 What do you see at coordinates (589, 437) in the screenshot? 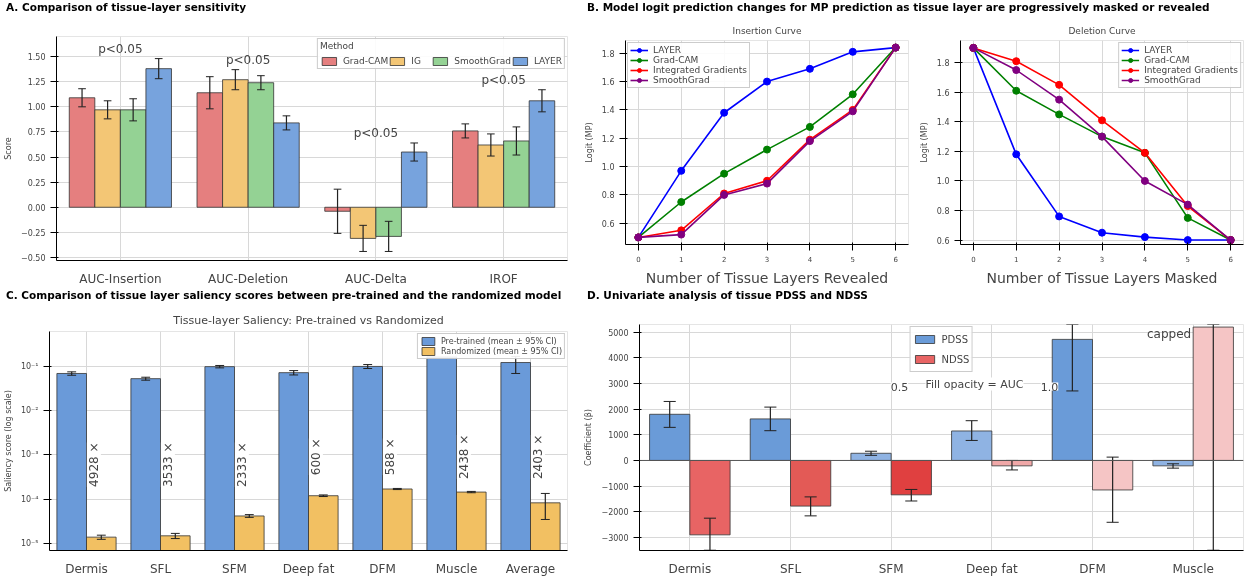
I see `y-axis-title: Coefficient (β)` at bounding box center [589, 437].